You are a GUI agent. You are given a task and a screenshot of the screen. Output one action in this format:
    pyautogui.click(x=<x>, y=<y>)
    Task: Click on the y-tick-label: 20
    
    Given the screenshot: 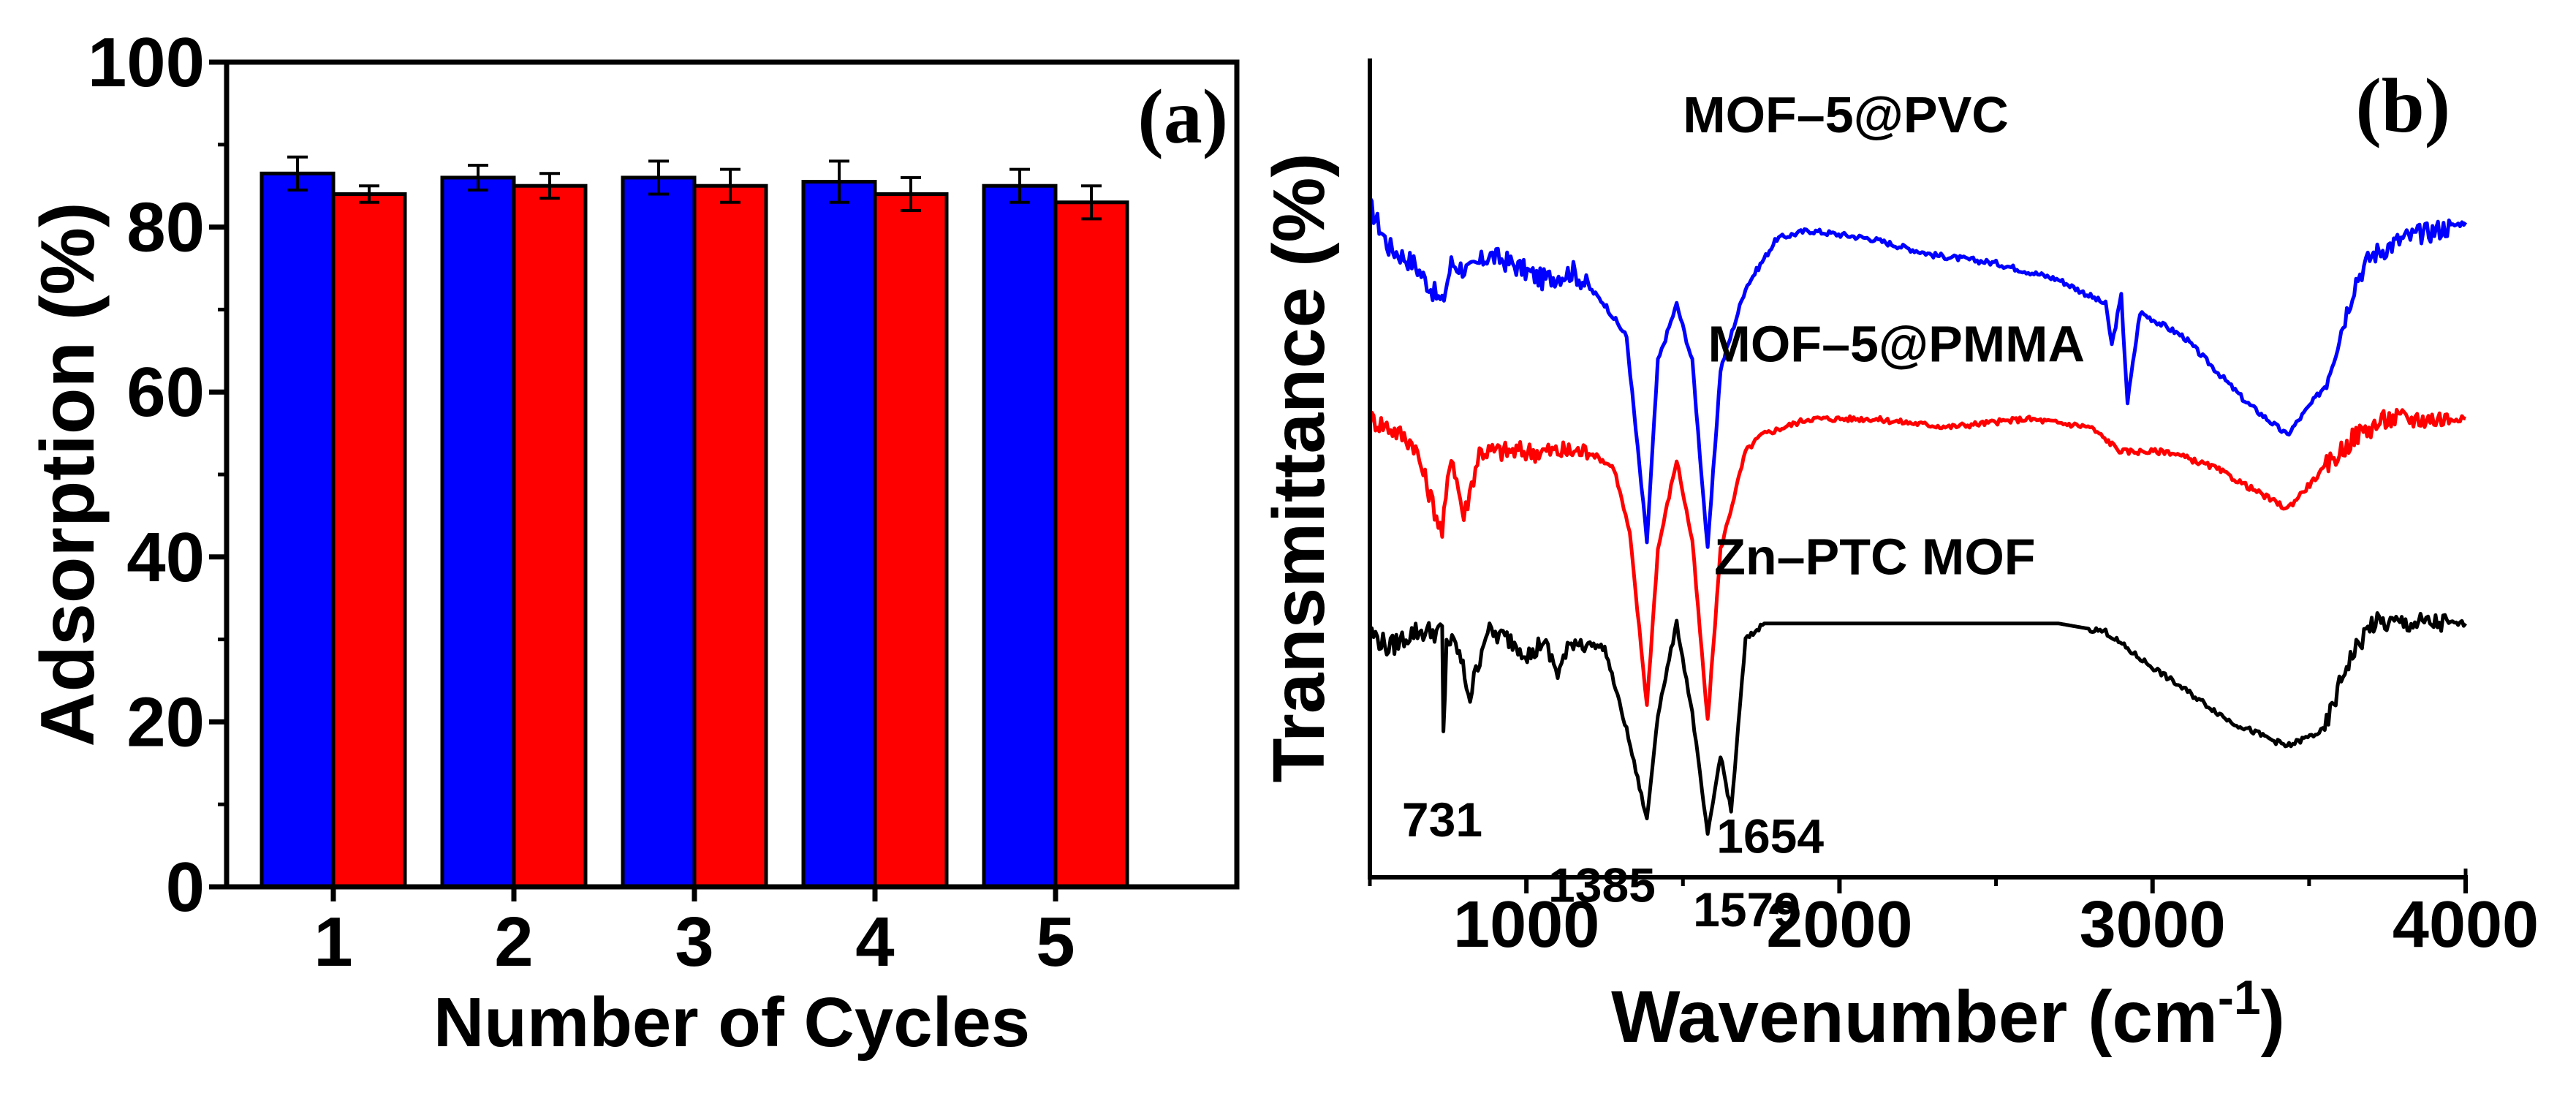 What is the action you would take?
    pyautogui.click(x=165, y=722)
    